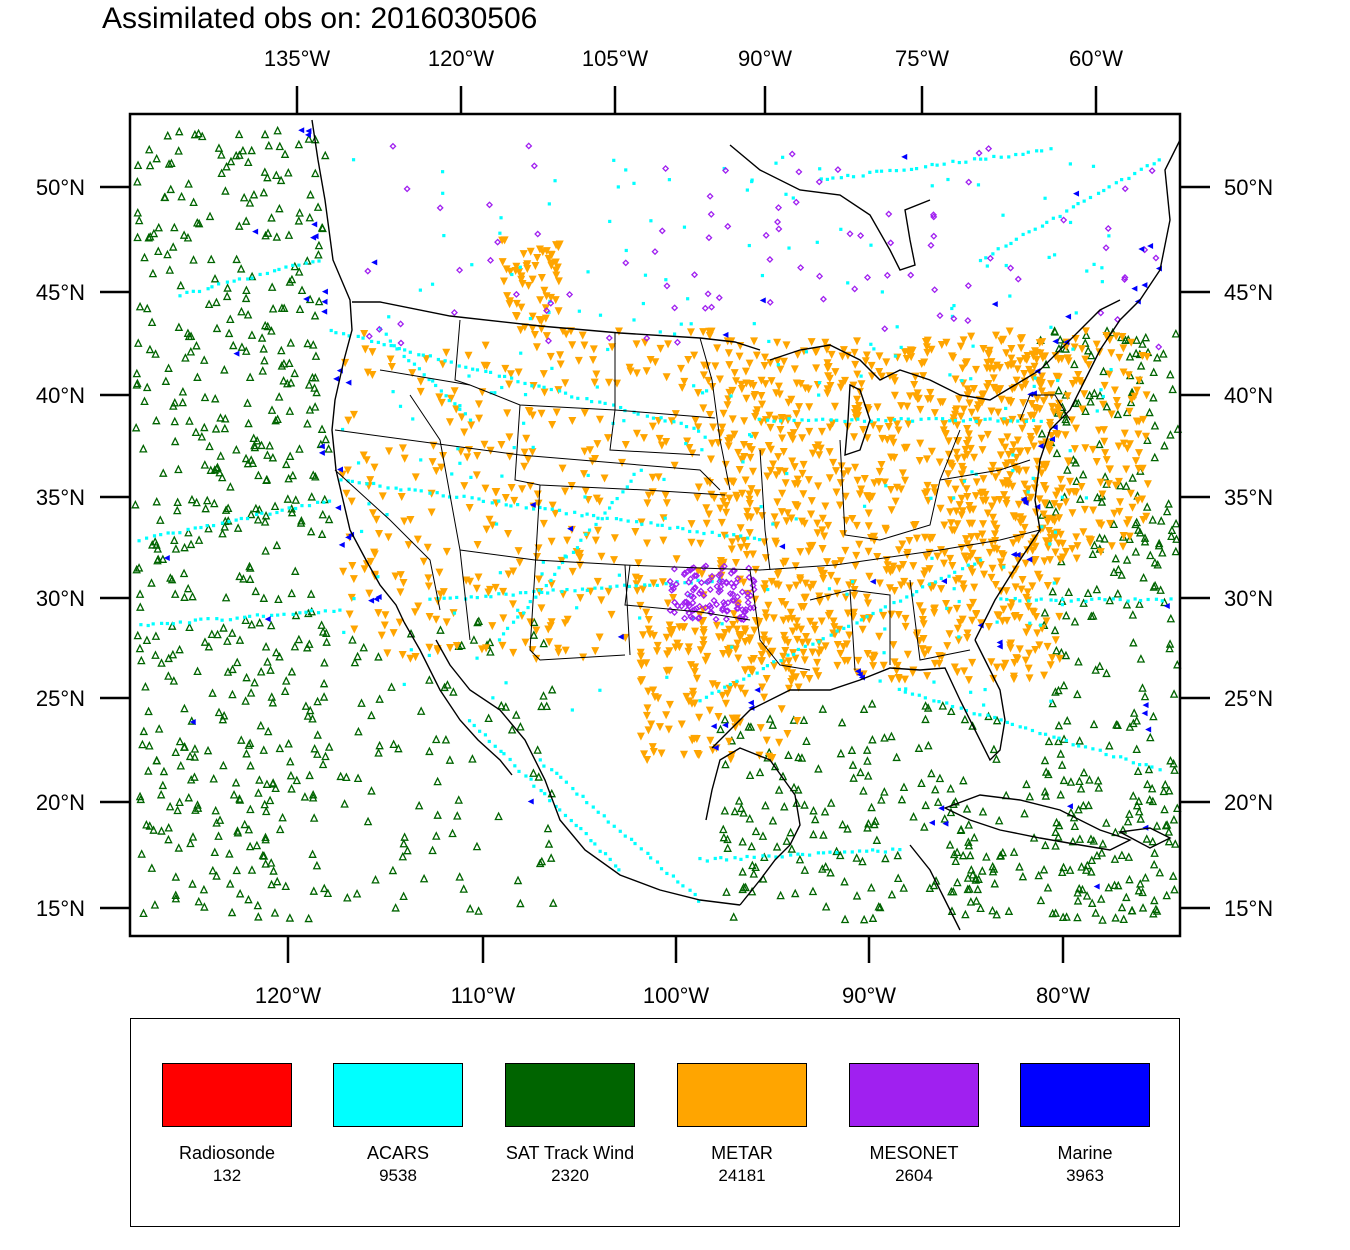 This screenshot has width=1350, height=1250. Describe the element at coordinates (398, 1095) in the screenshot. I see `legend-swatch` at that location.